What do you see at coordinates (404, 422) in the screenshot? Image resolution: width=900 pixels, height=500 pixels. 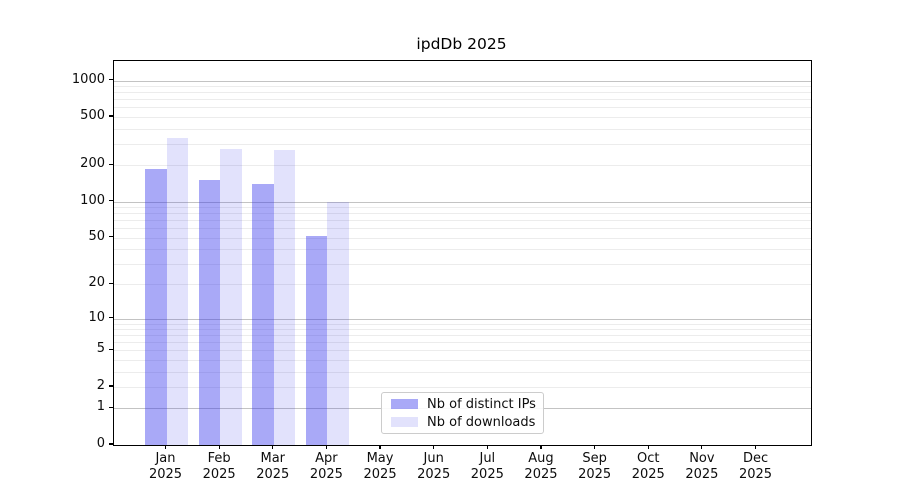 I see `legend-swatch-downloads` at bounding box center [404, 422].